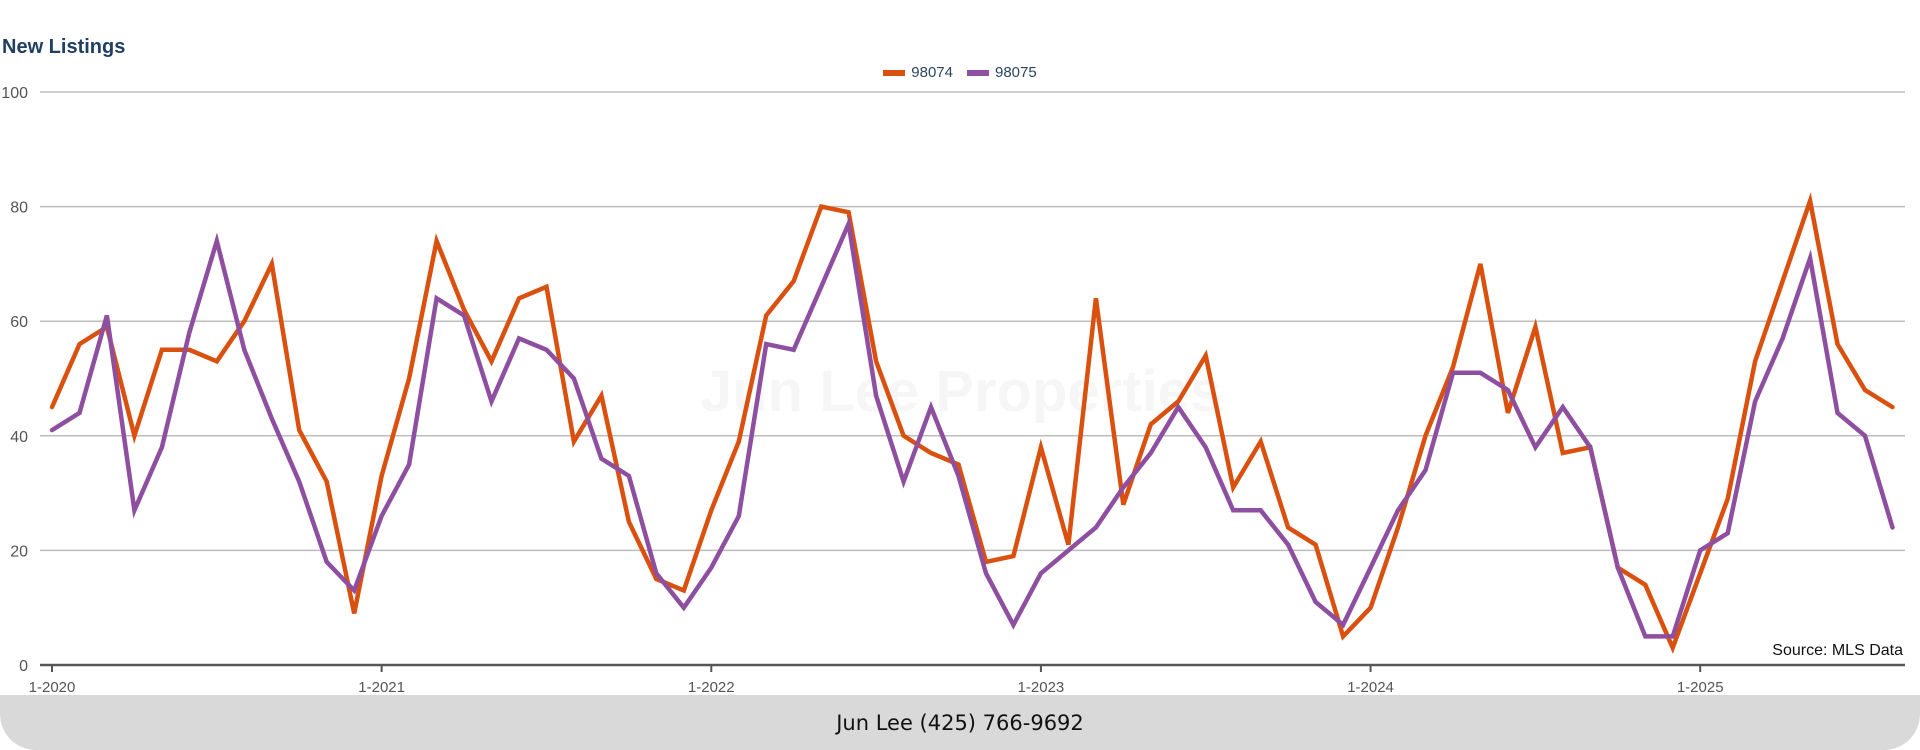 The image size is (1920, 750). I want to click on y-axis-ticks: 0 20 40 60 80 100, so click(14, 380).